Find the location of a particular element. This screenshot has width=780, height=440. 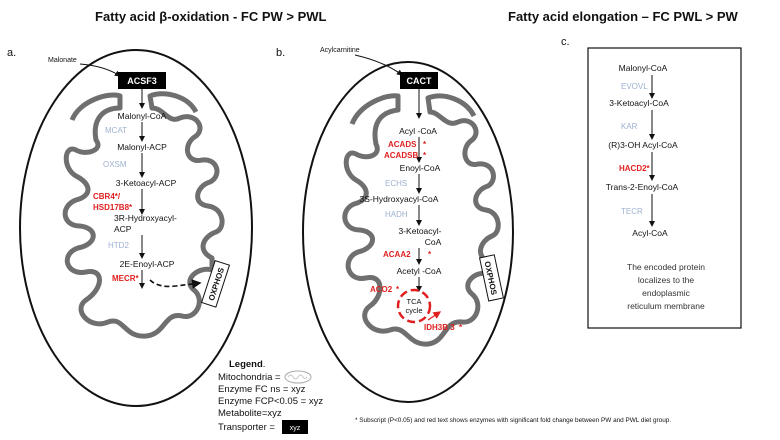

metabolite-r3-oh-acyl-coa: (R)3-OH Acyl-CoA is located at coordinates (643, 145).